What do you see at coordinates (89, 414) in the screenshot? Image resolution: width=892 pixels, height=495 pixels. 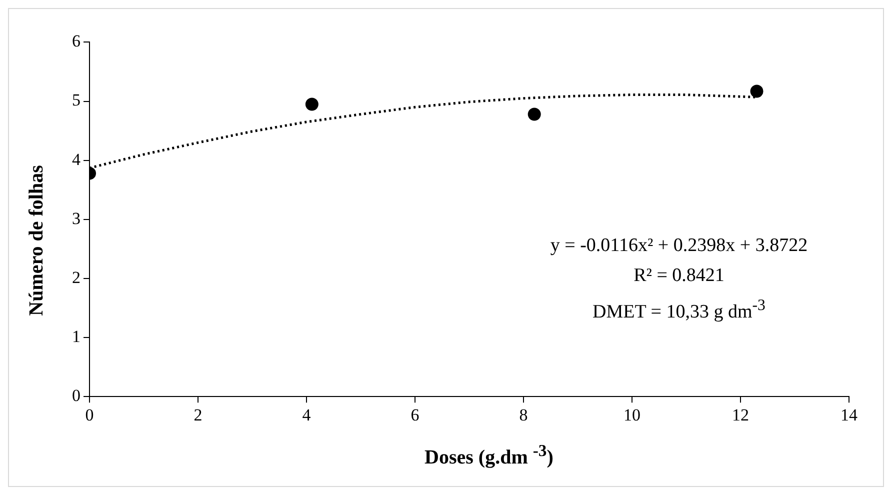 I see `x-tick-label: 0` at bounding box center [89, 414].